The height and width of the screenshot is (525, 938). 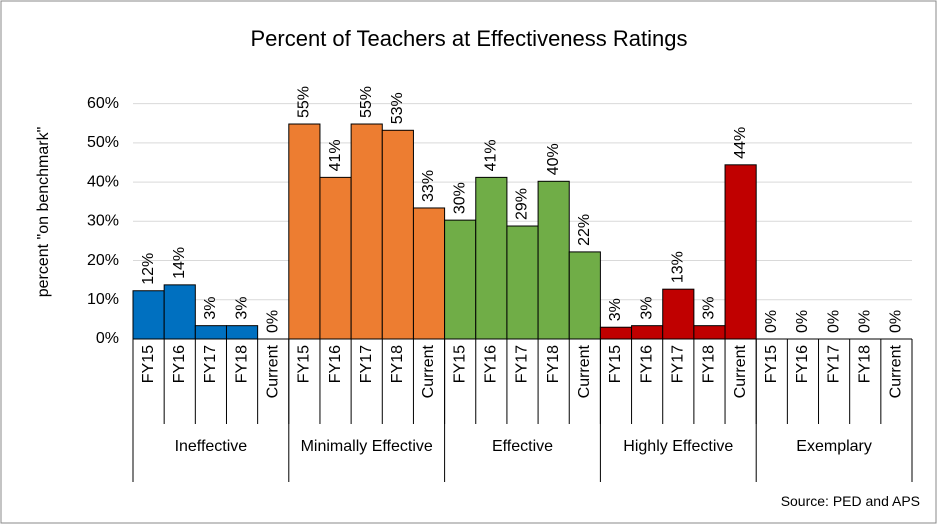 What do you see at coordinates (553, 159) in the screenshot?
I see `data-label: 40%` at bounding box center [553, 159].